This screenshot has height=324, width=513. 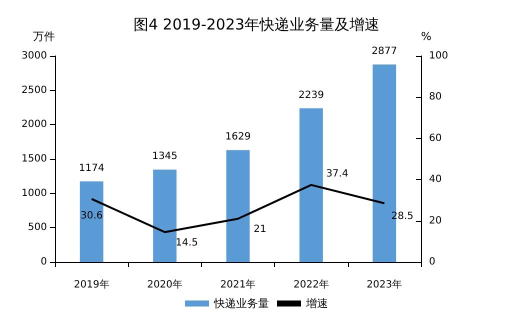 What do you see at coordinates (311, 284) in the screenshot?
I see `x-tick-label: 2022年` at bounding box center [311, 284].